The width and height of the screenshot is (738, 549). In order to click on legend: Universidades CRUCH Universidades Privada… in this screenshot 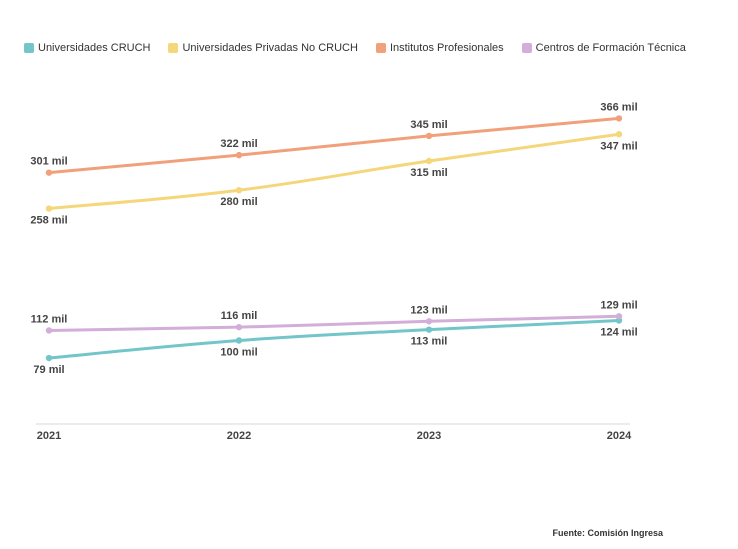, I will do `click(364, 48)`.